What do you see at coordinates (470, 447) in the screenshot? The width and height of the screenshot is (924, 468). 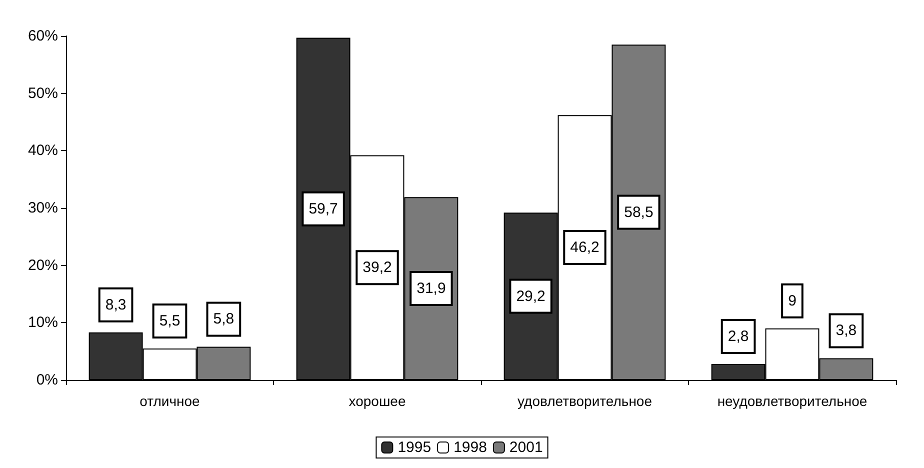 I see `legend-label: 1998` at bounding box center [470, 447].